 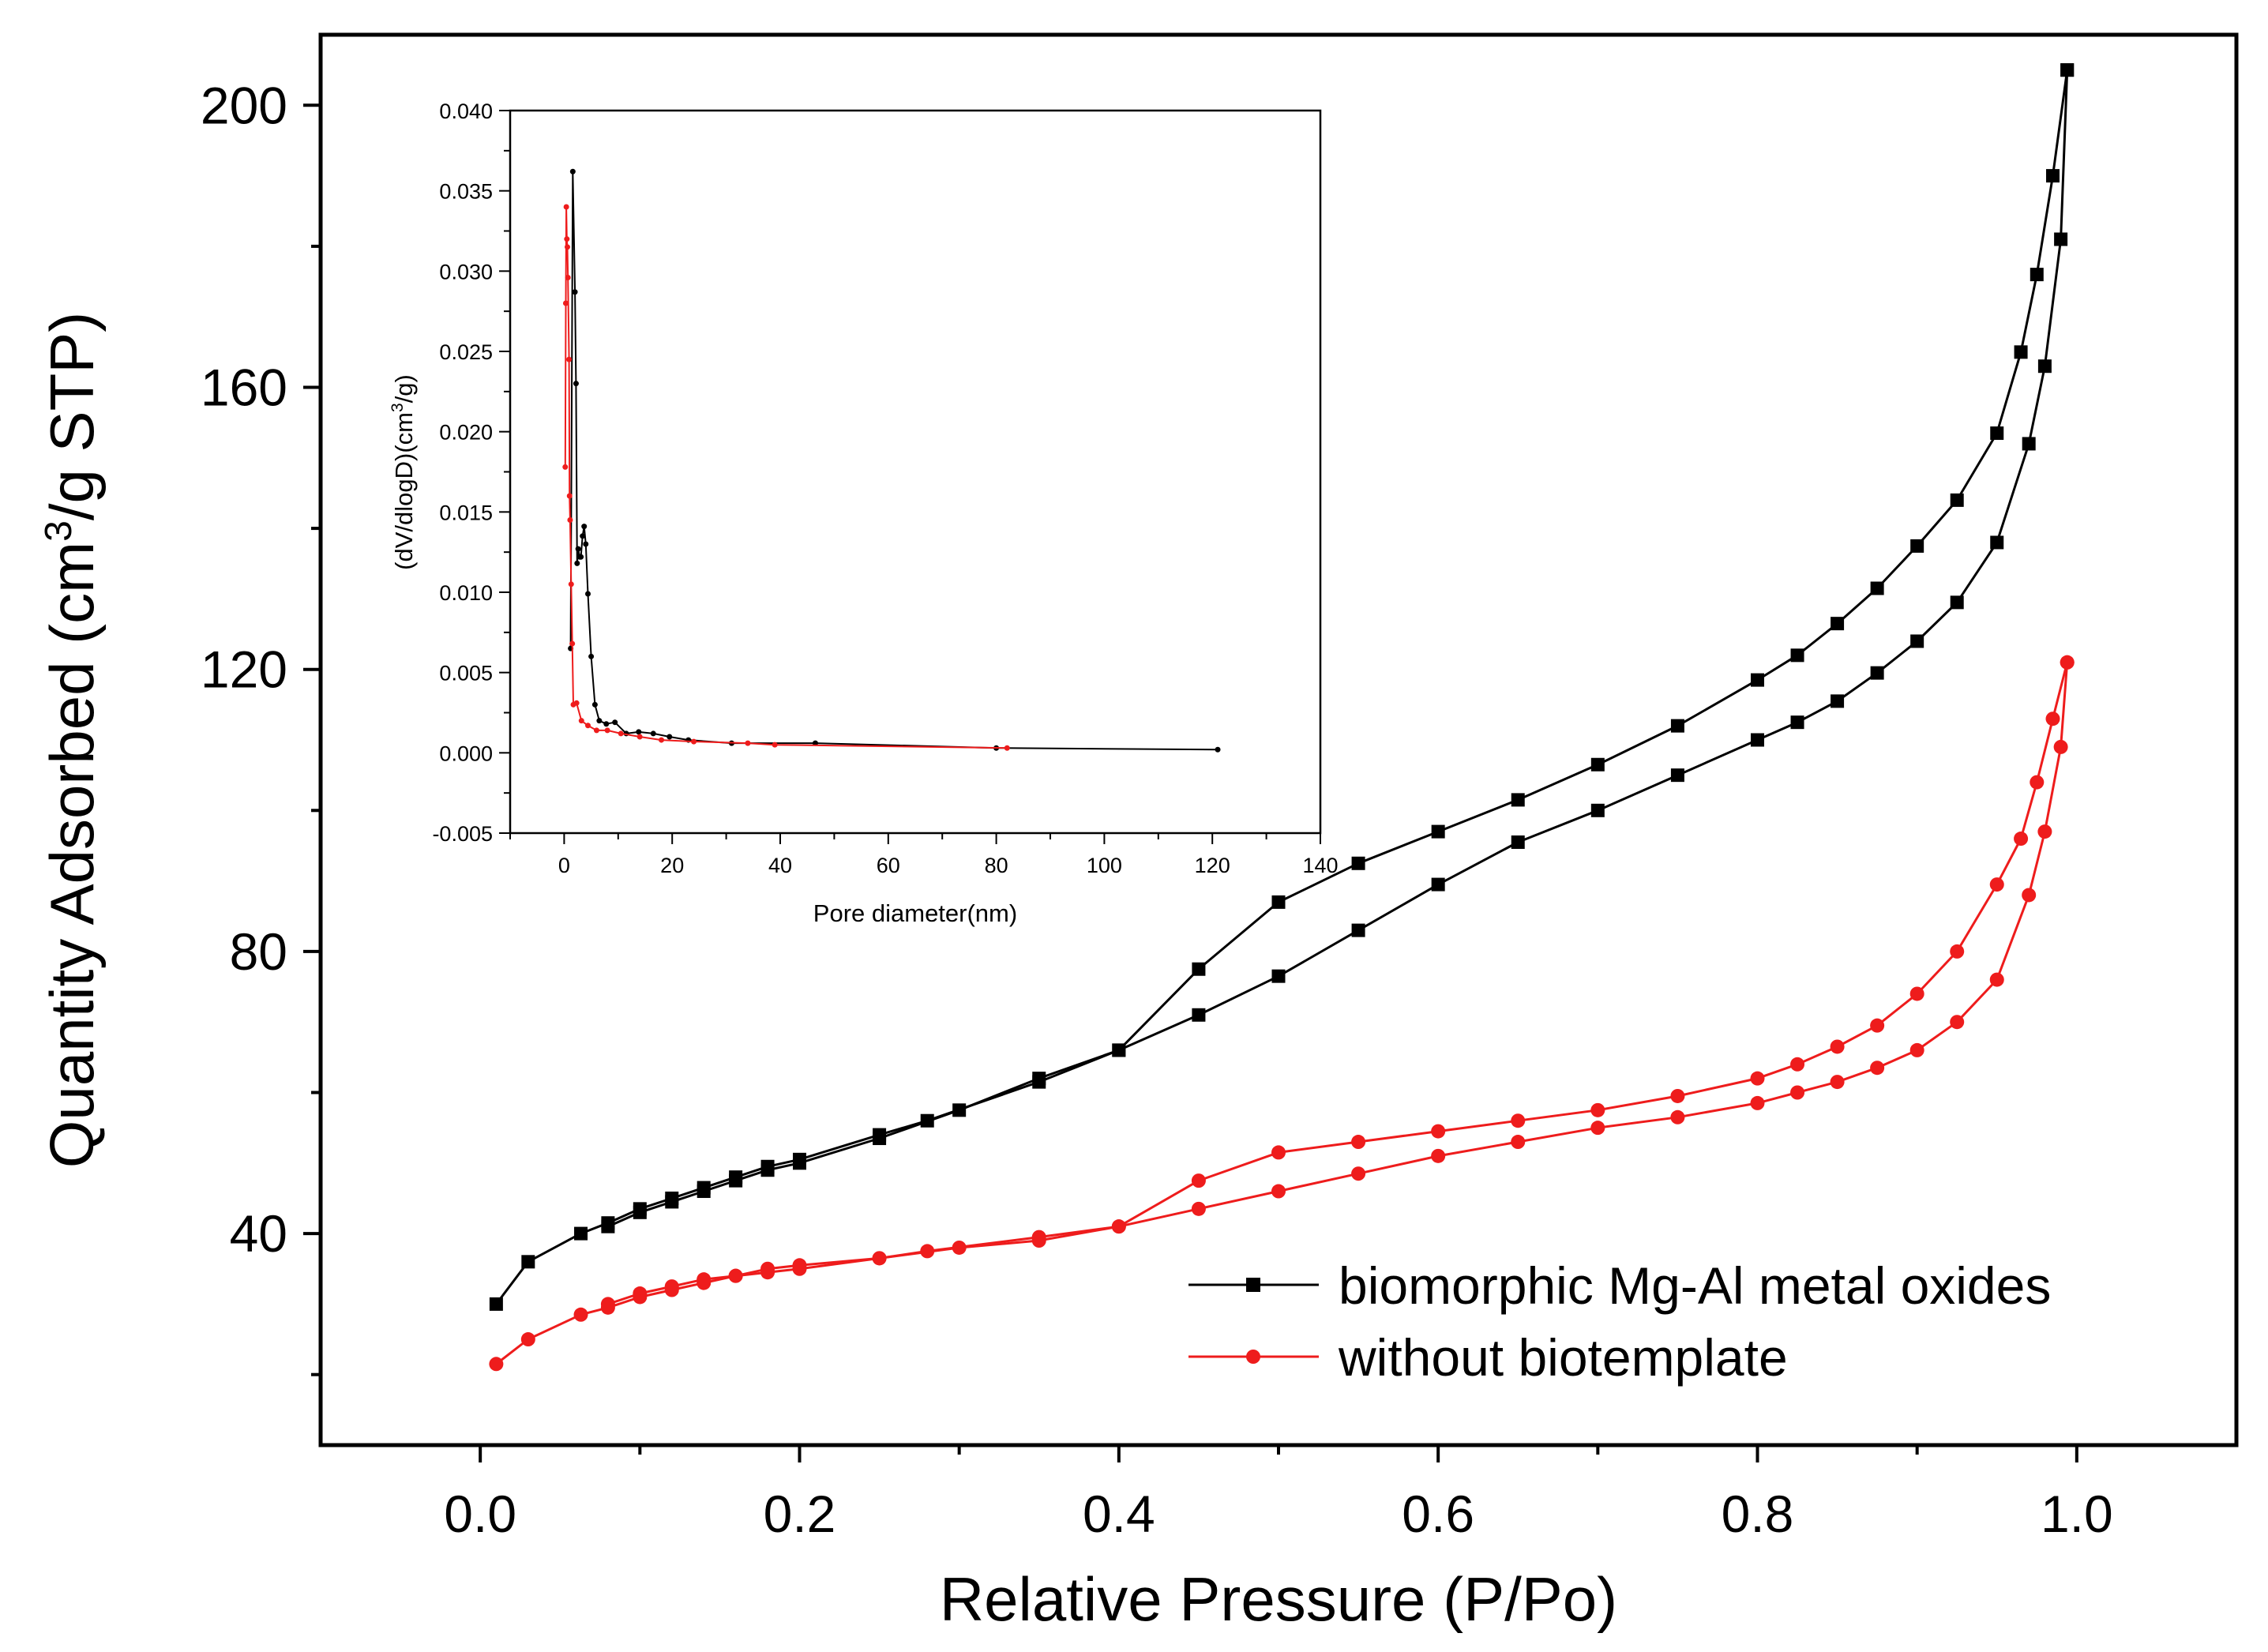 What do you see at coordinates (888, 865) in the screenshot?
I see `inset-x-tick-label: 60` at bounding box center [888, 865].